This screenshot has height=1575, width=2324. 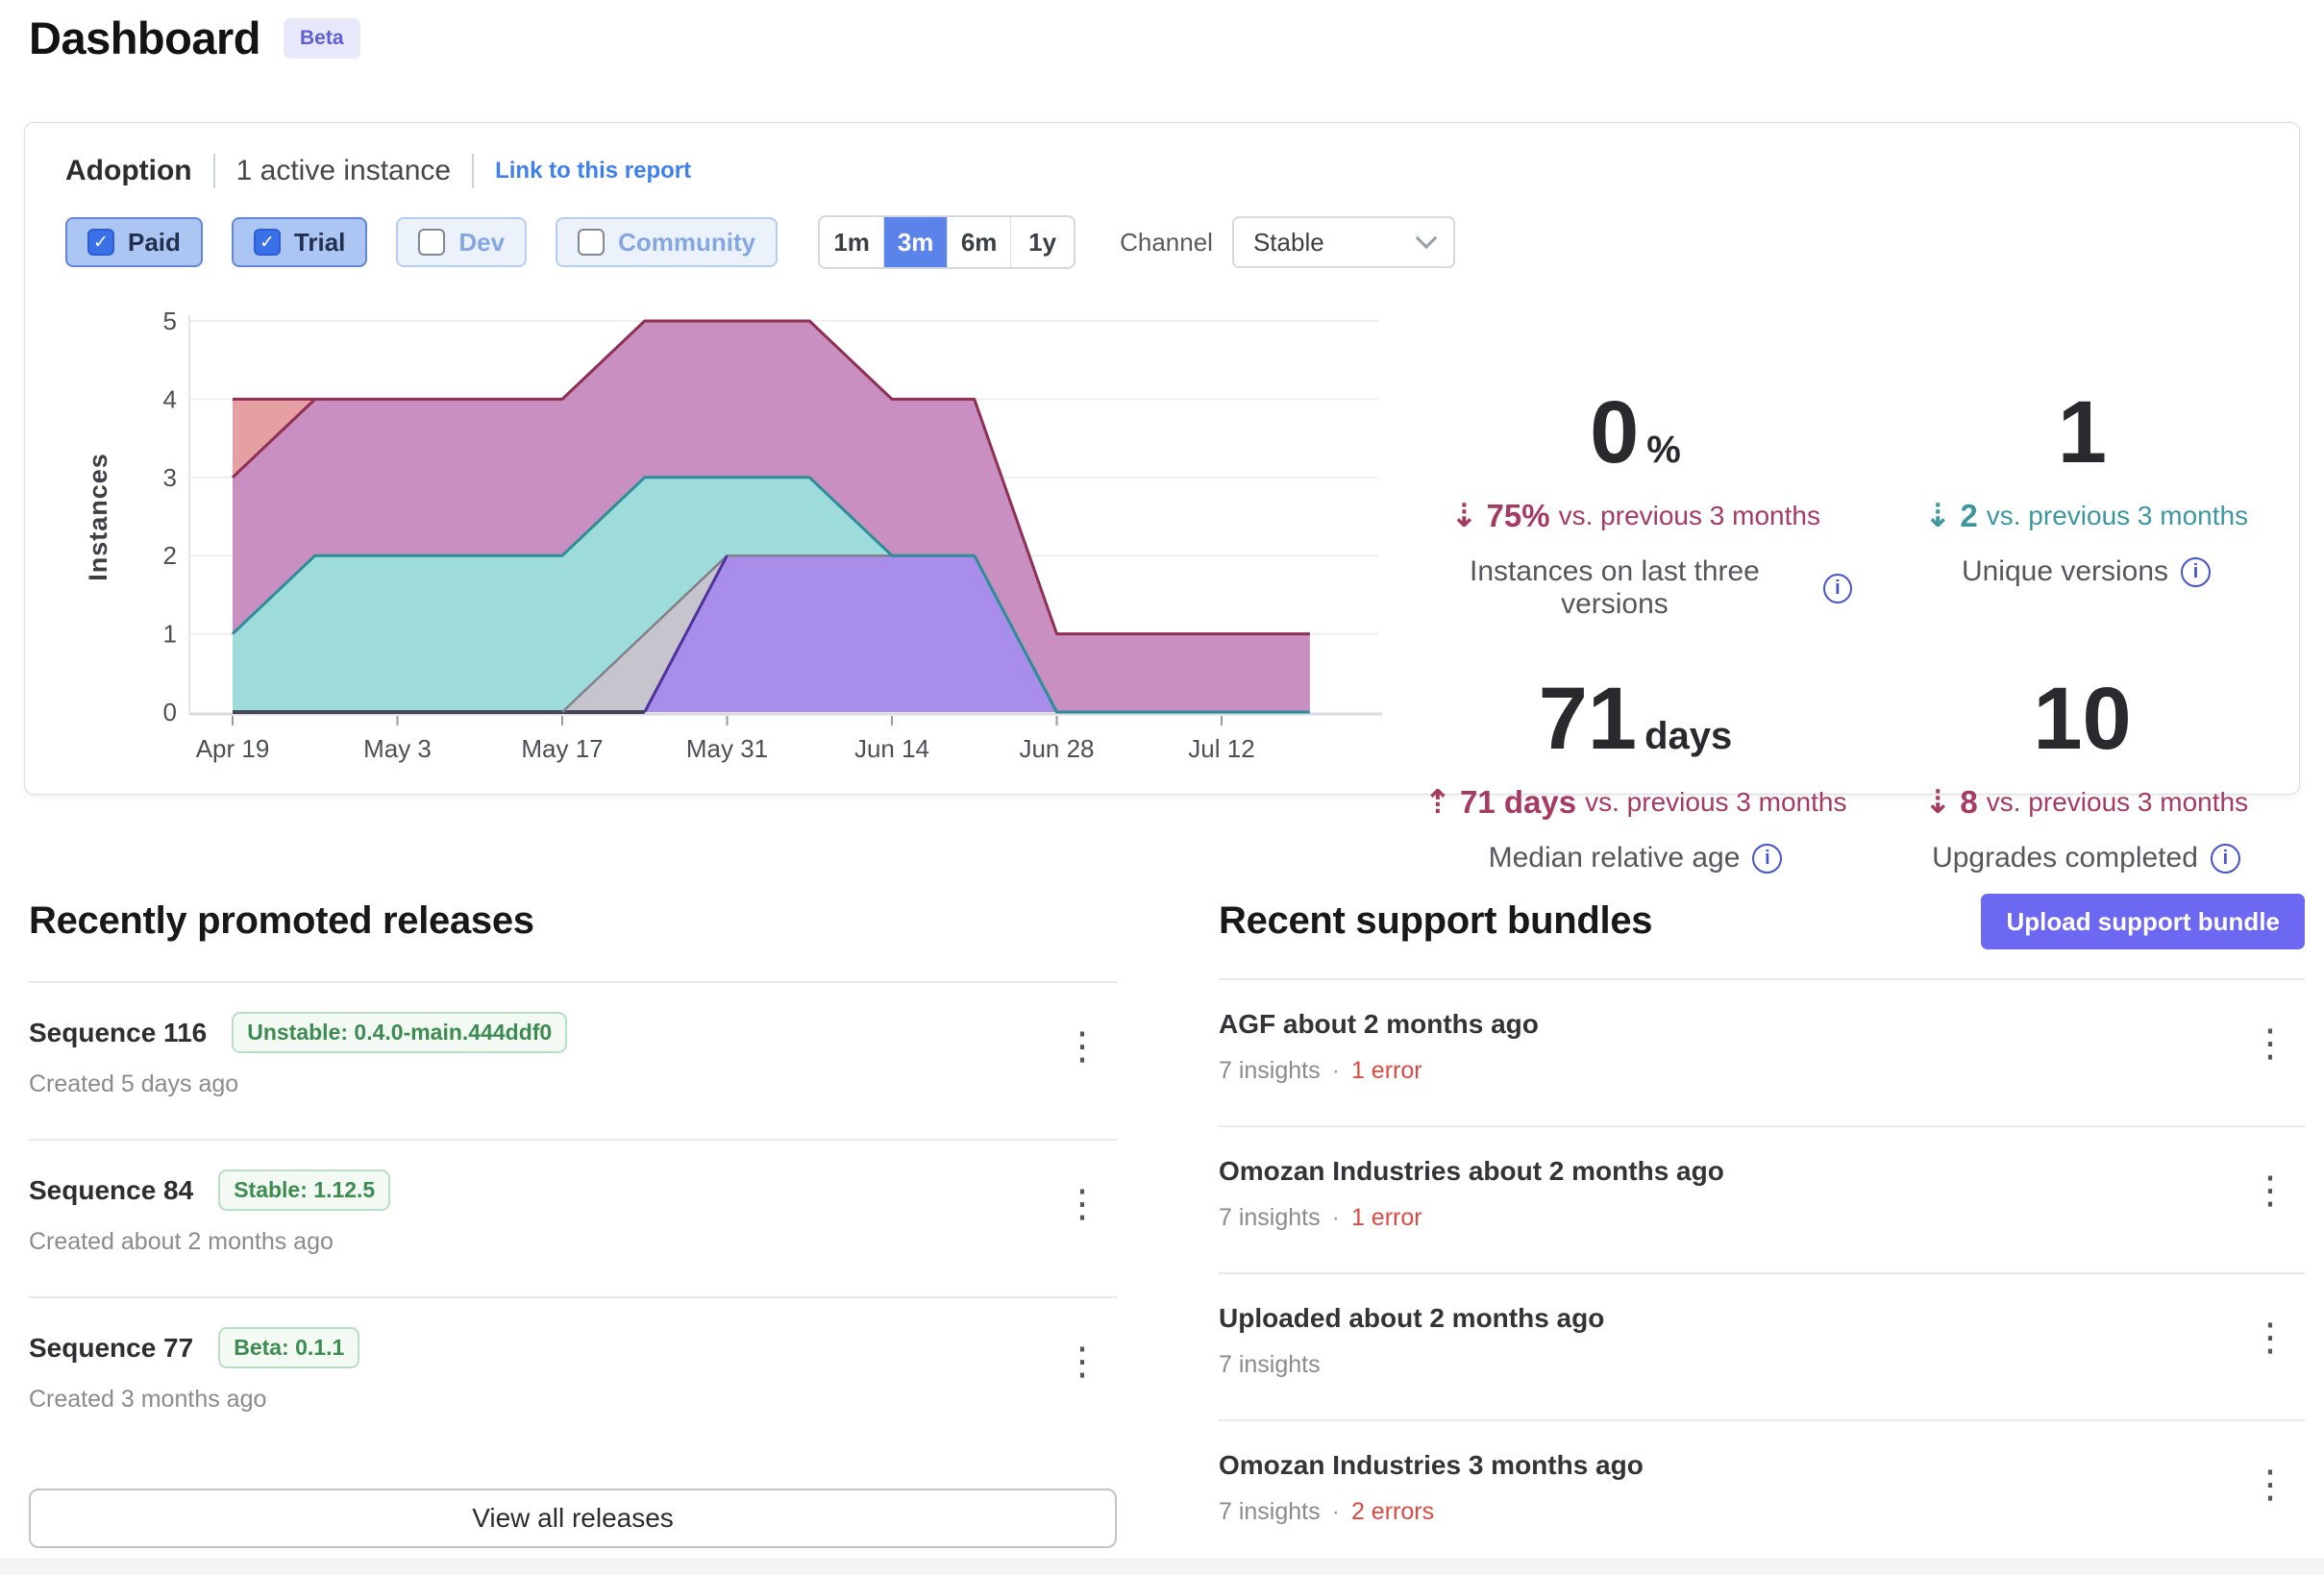 What do you see at coordinates (111, 1189) in the screenshot?
I see `release-title: Sequence 84` at bounding box center [111, 1189].